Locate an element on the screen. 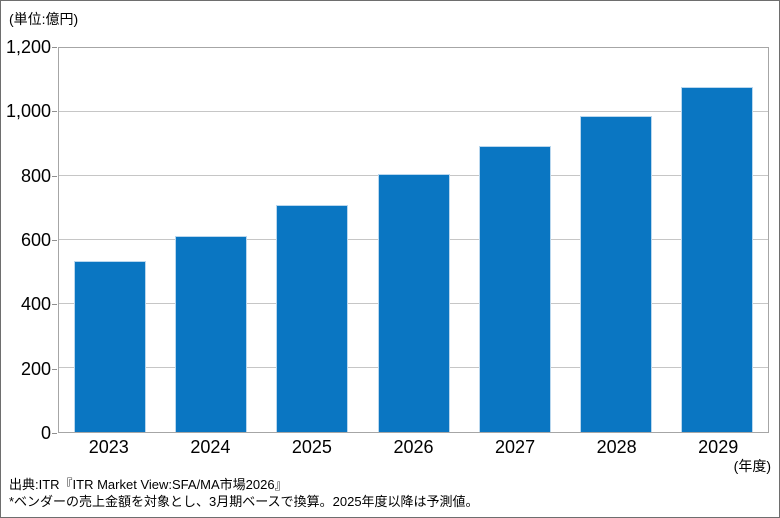 This screenshot has height=518, width=780. bar-2027 is located at coordinates (514, 288).